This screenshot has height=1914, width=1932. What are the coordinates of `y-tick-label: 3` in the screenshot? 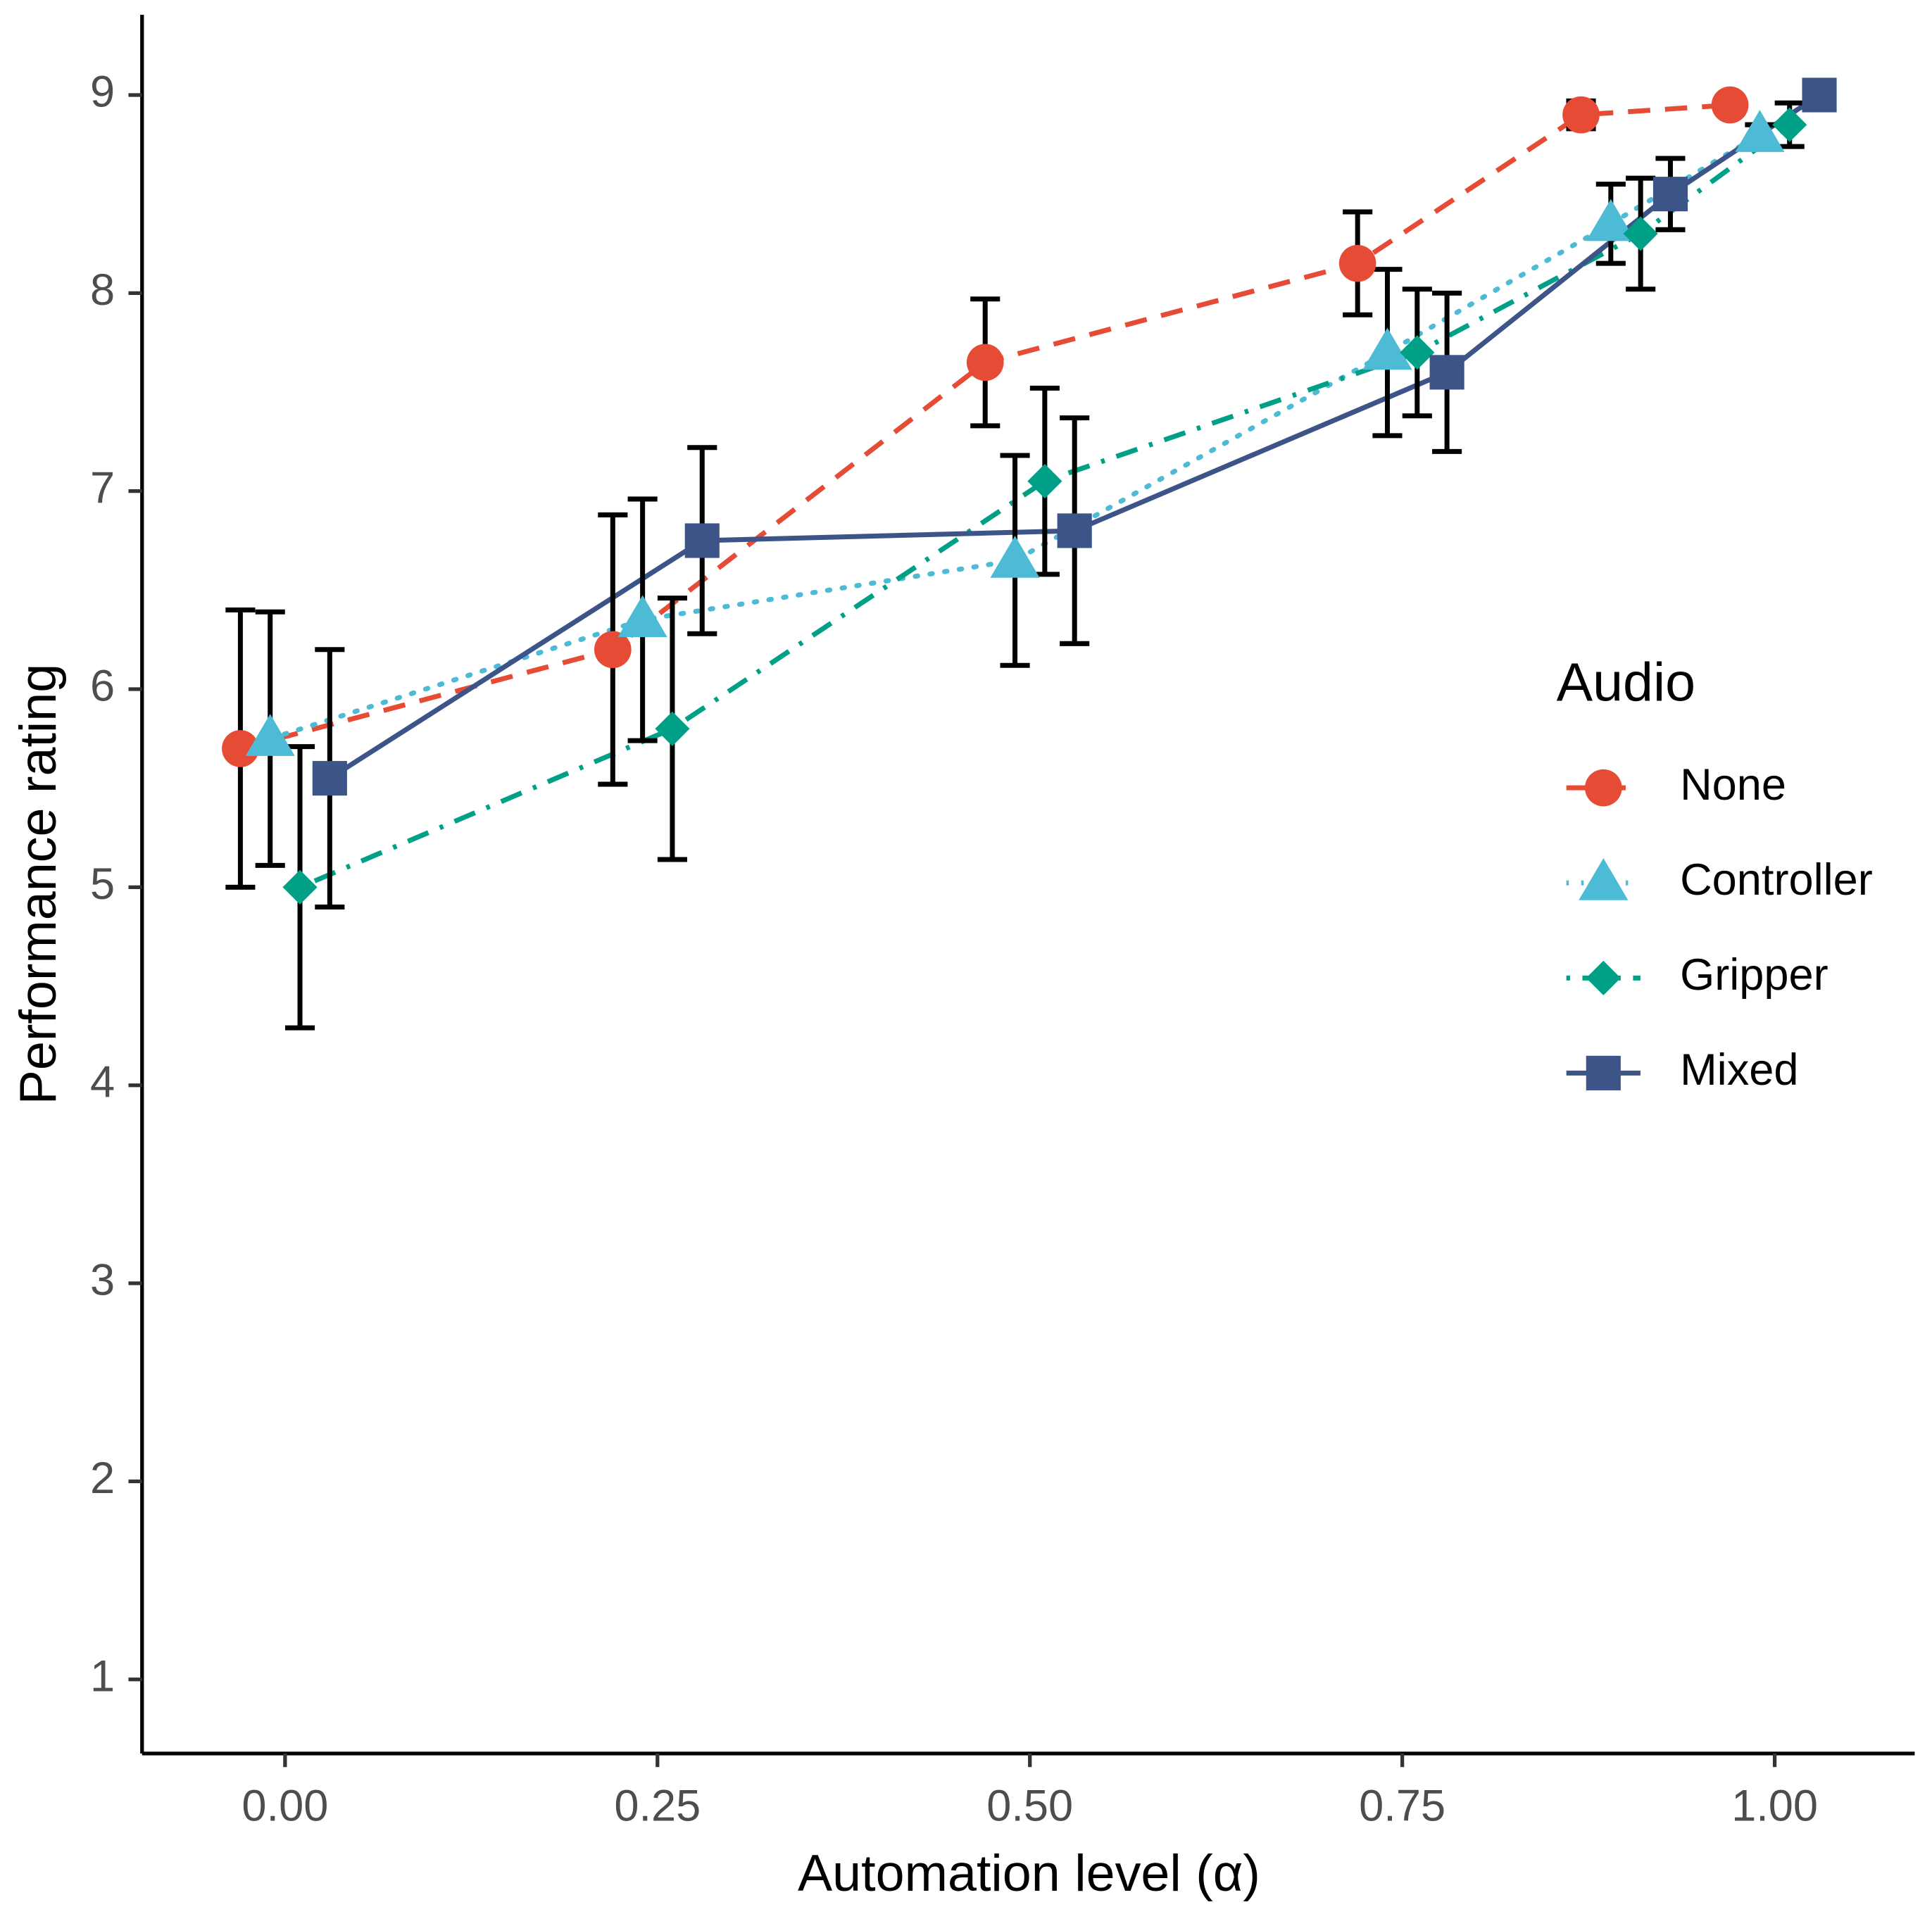 It's located at (102, 1280).